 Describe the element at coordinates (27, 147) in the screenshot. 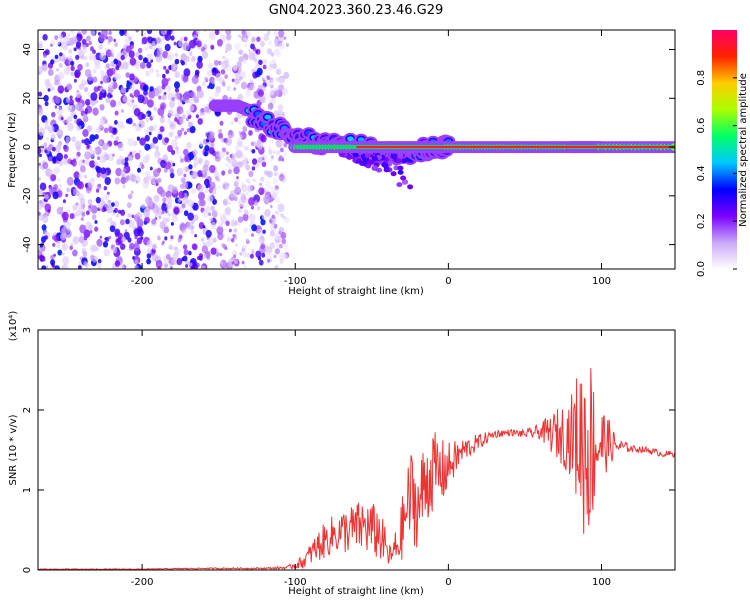

I see `spectrogram-y-tick-label: 0` at that location.